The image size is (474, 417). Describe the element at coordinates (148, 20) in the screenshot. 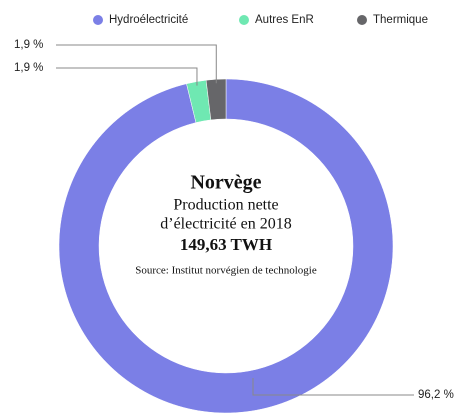

I see `legend-label: Hydroélectricité` at that location.